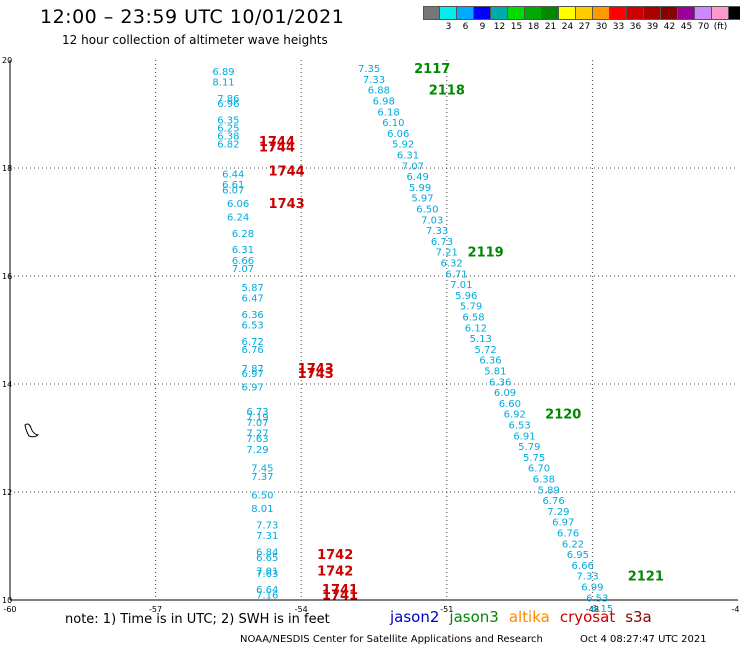 Image resolution: width=740 pixels, height=650 pixels. I want to click on wave-height-label: 6.58, so click(473, 318).